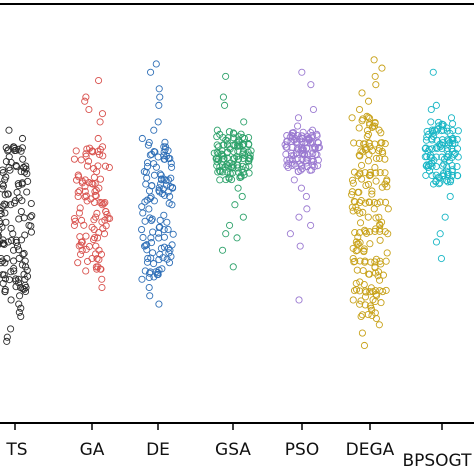 Image resolution: width=474 pixels, height=474 pixels. Describe the element at coordinates (158, 450) in the screenshot. I see `x-tick-label: DE` at that location.